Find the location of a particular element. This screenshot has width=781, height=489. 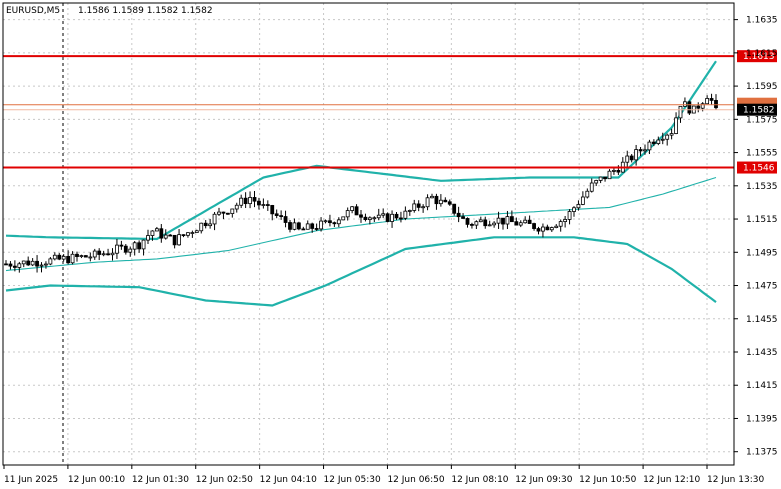

level-price-label: 1.1546 is located at coordinates (759, 169).